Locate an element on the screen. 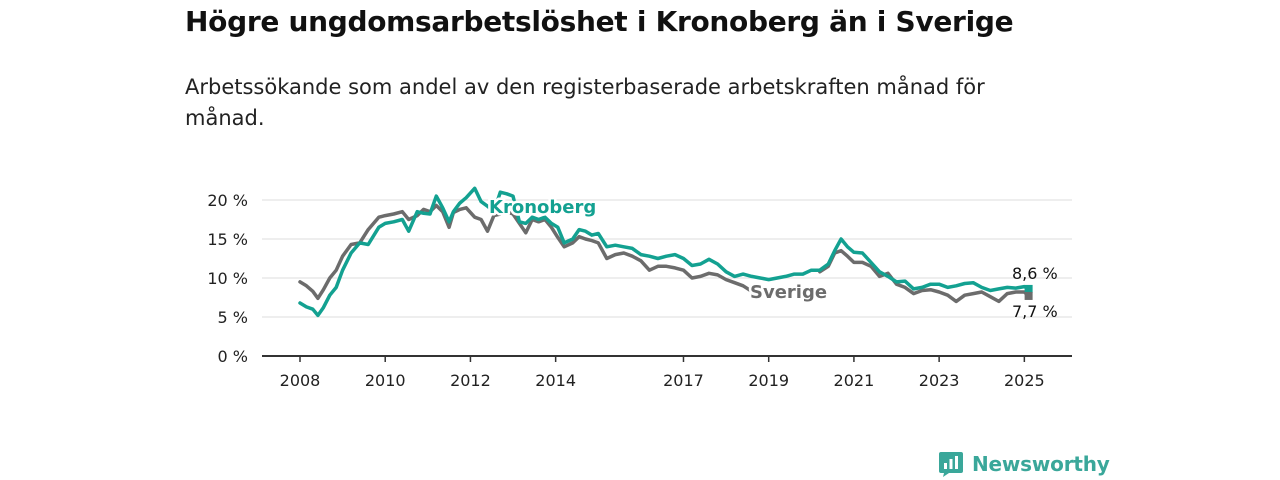 The height and width of the screenshot is (480, 1280). y-tick-label: 10 % is located at coordinates (227, 278).